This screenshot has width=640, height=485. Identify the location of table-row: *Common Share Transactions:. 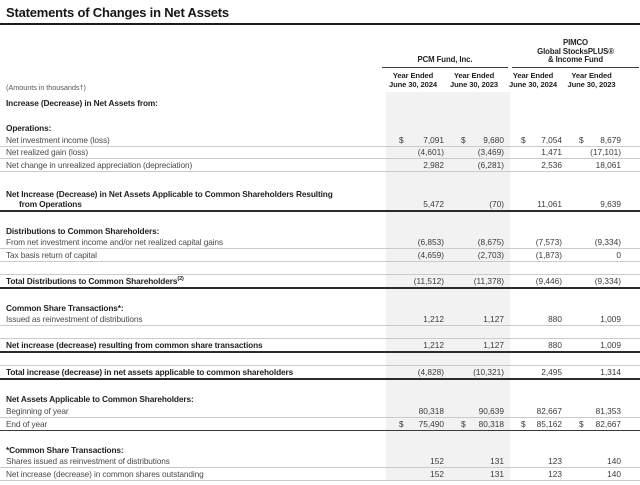
(320, 449).